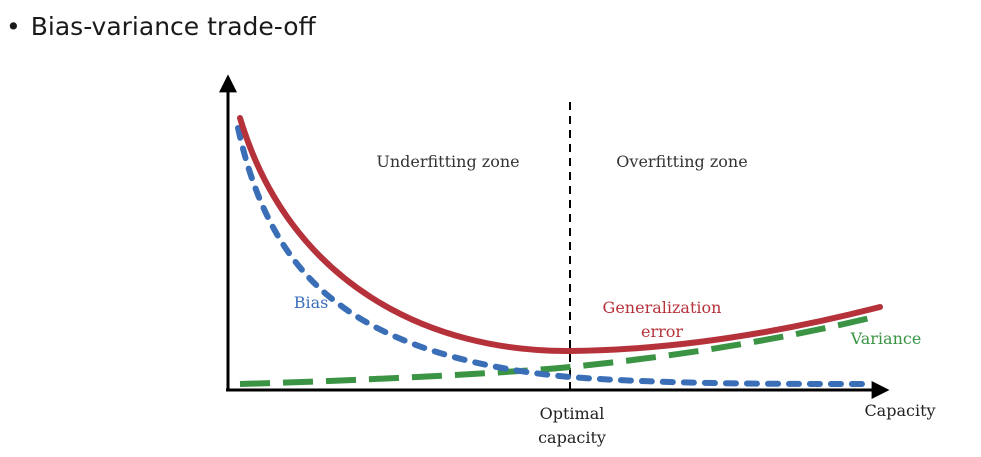 The height and width of the screenshot is (457, 981). I want to click on overfitting-zone-label: Overfitting zone, so click(681, 161).